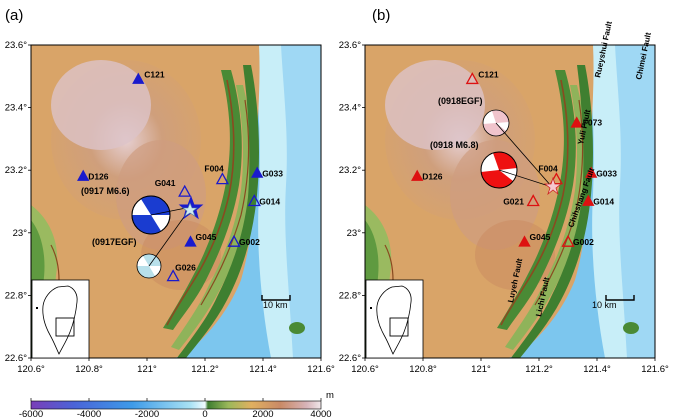 The height and width of the screenshot is (417, 685). I want to click on colorbar-tick-label: -2000, so click(147, 413).